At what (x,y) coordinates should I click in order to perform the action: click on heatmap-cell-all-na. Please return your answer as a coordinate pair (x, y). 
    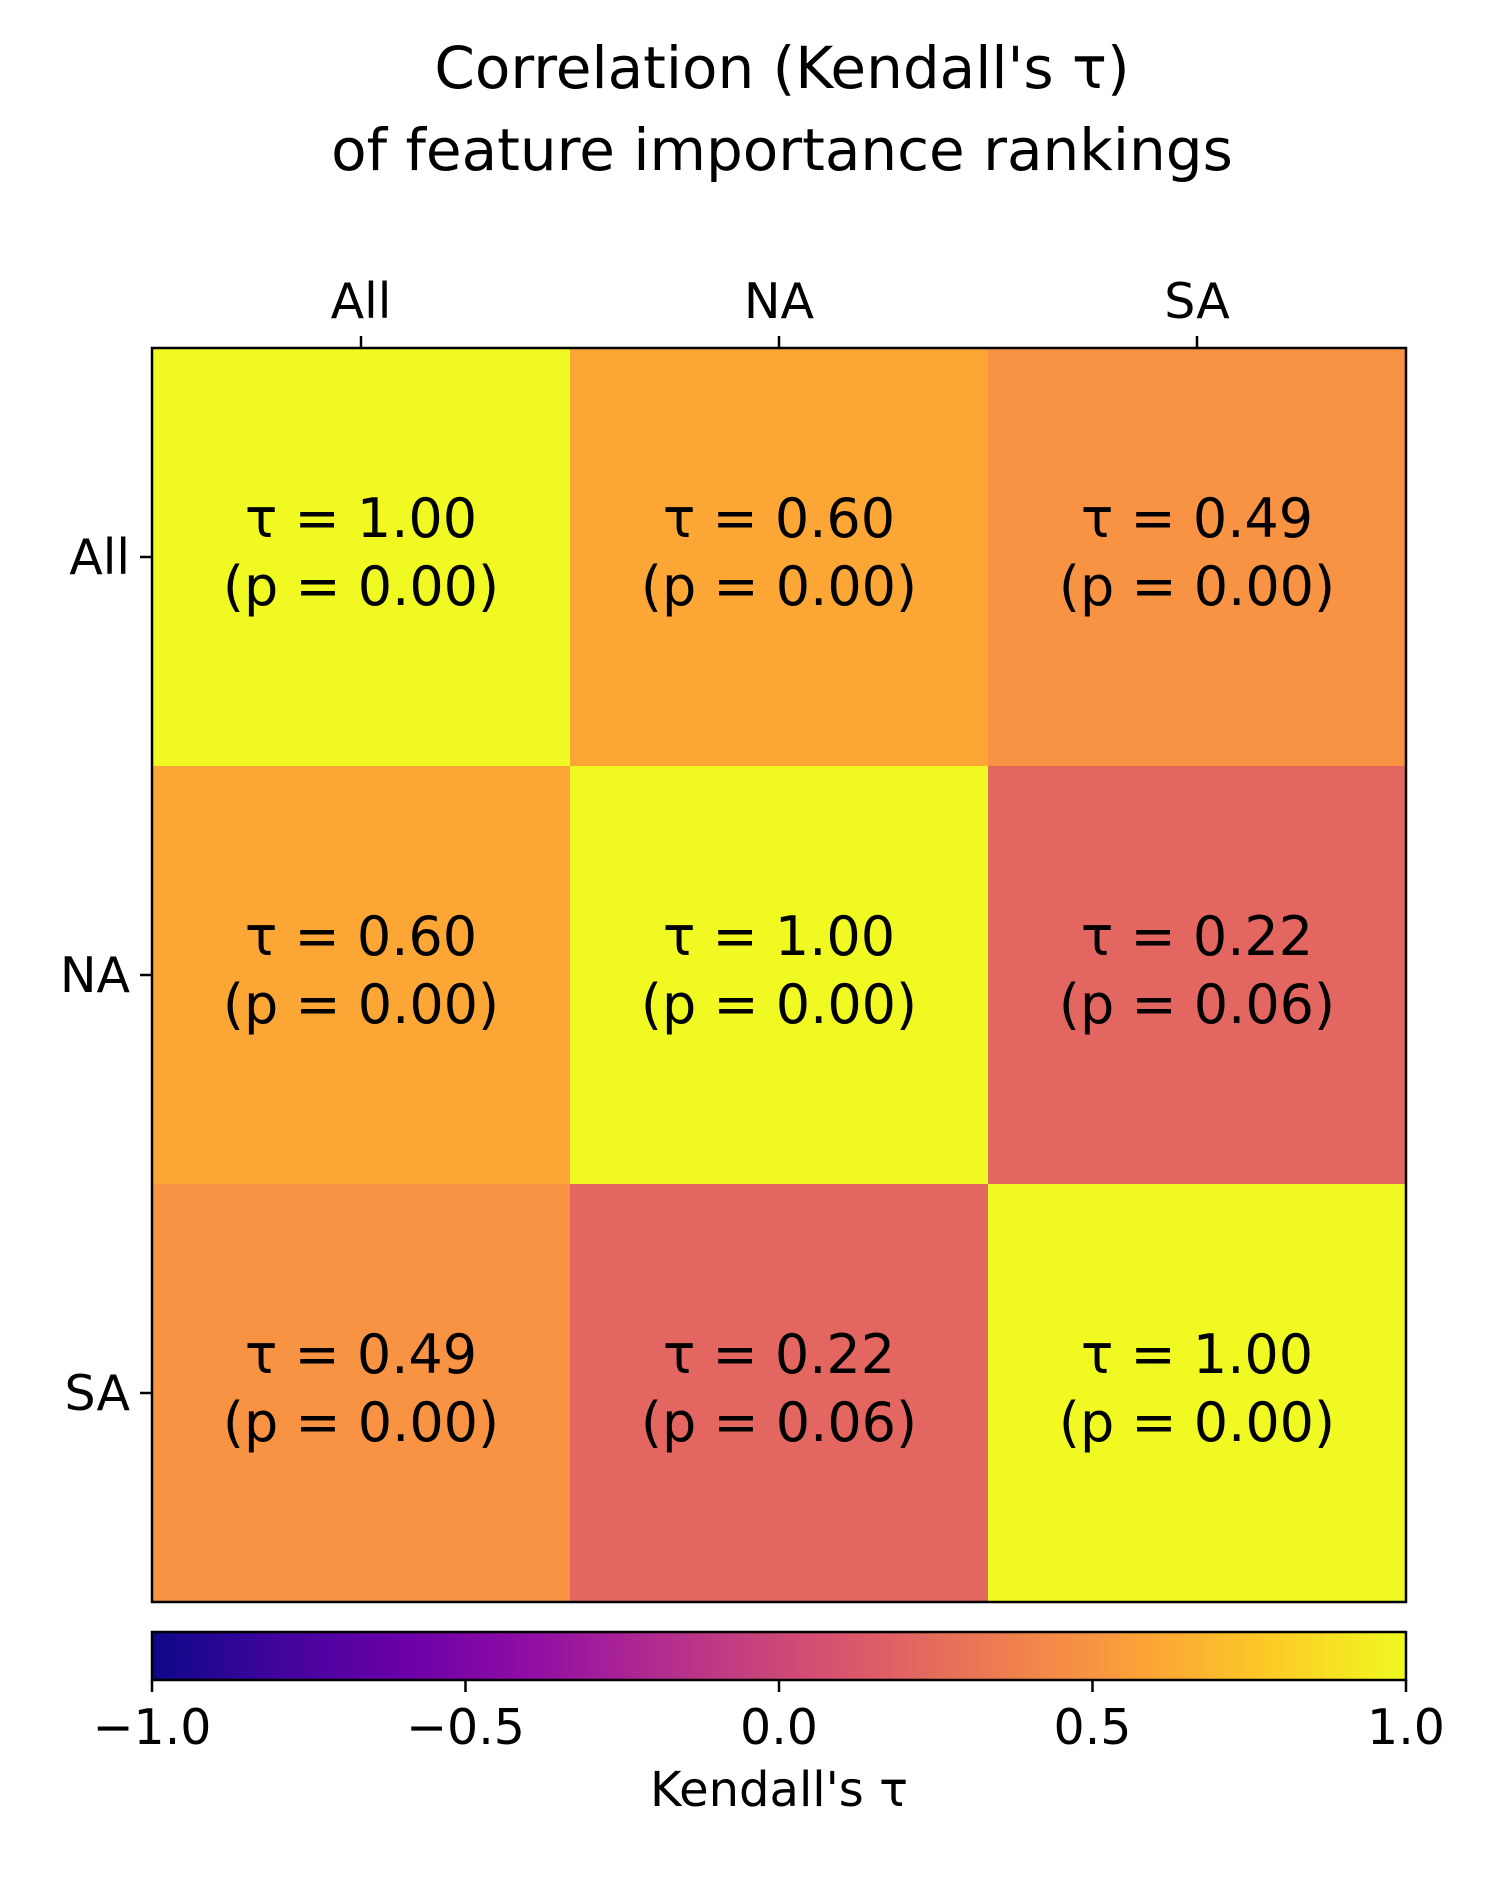
    Looking at the image, I should click on (779, 557).